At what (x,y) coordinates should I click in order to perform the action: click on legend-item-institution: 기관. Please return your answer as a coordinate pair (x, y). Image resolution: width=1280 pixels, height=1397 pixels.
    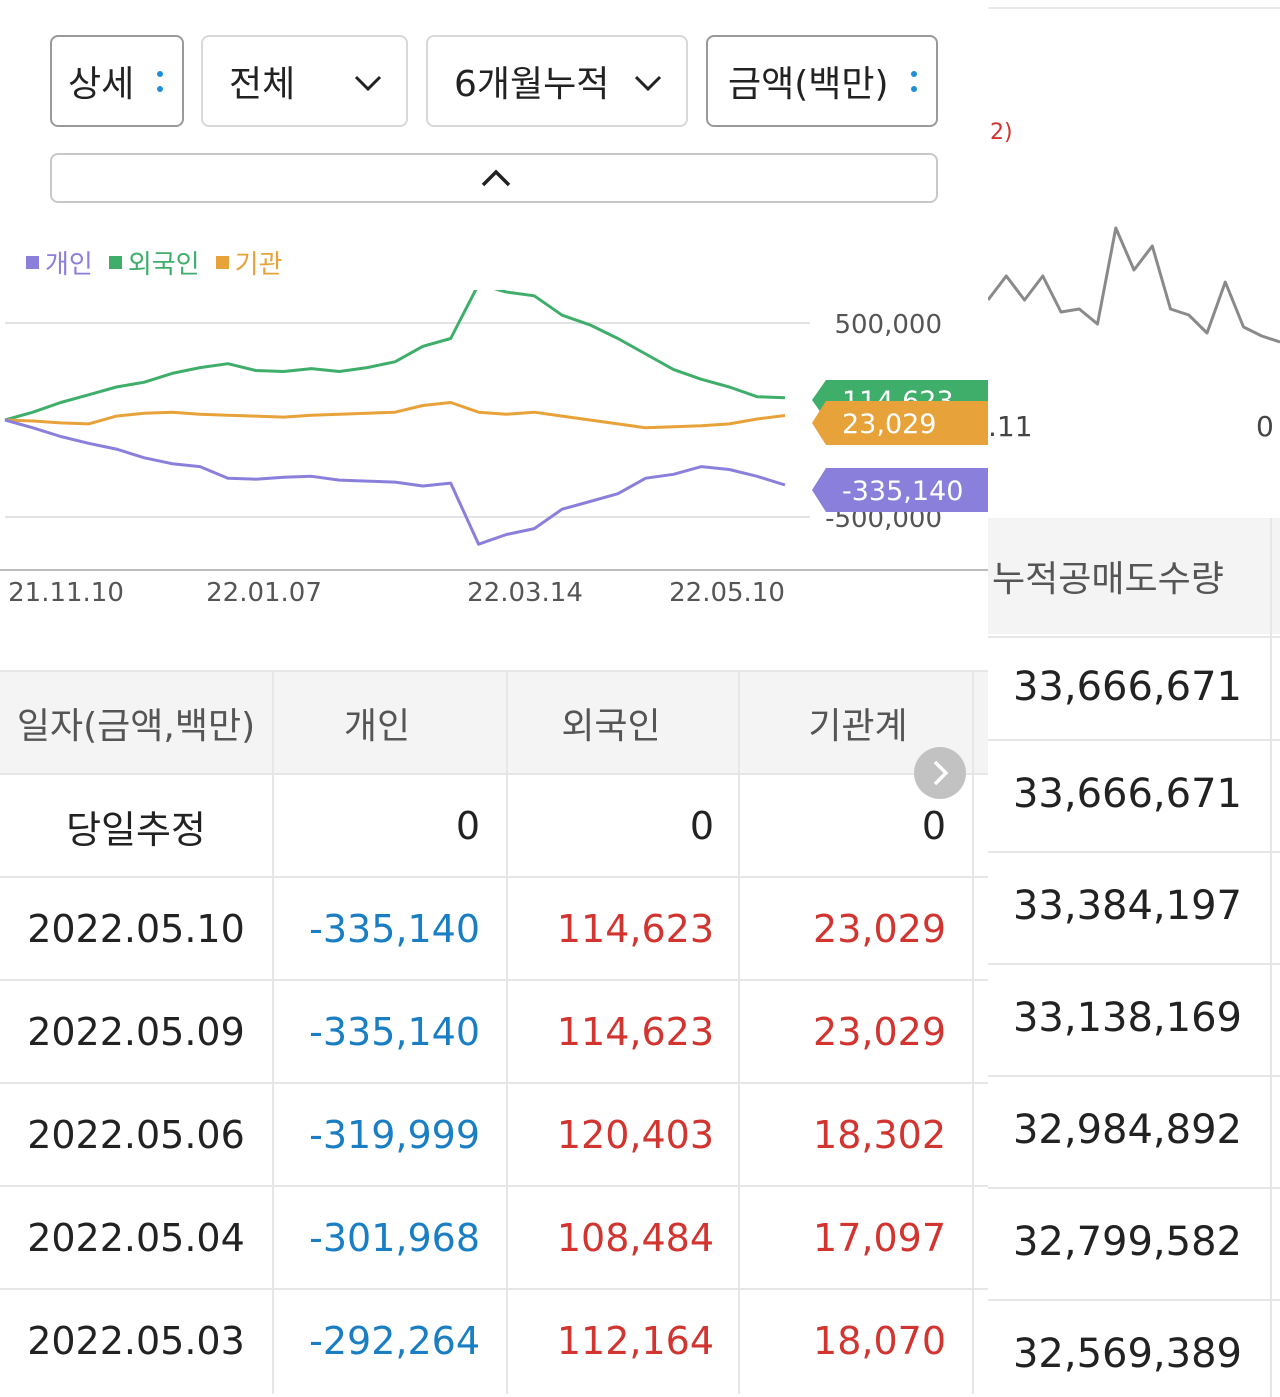
    Looking at the image, I should click on (249, 262).